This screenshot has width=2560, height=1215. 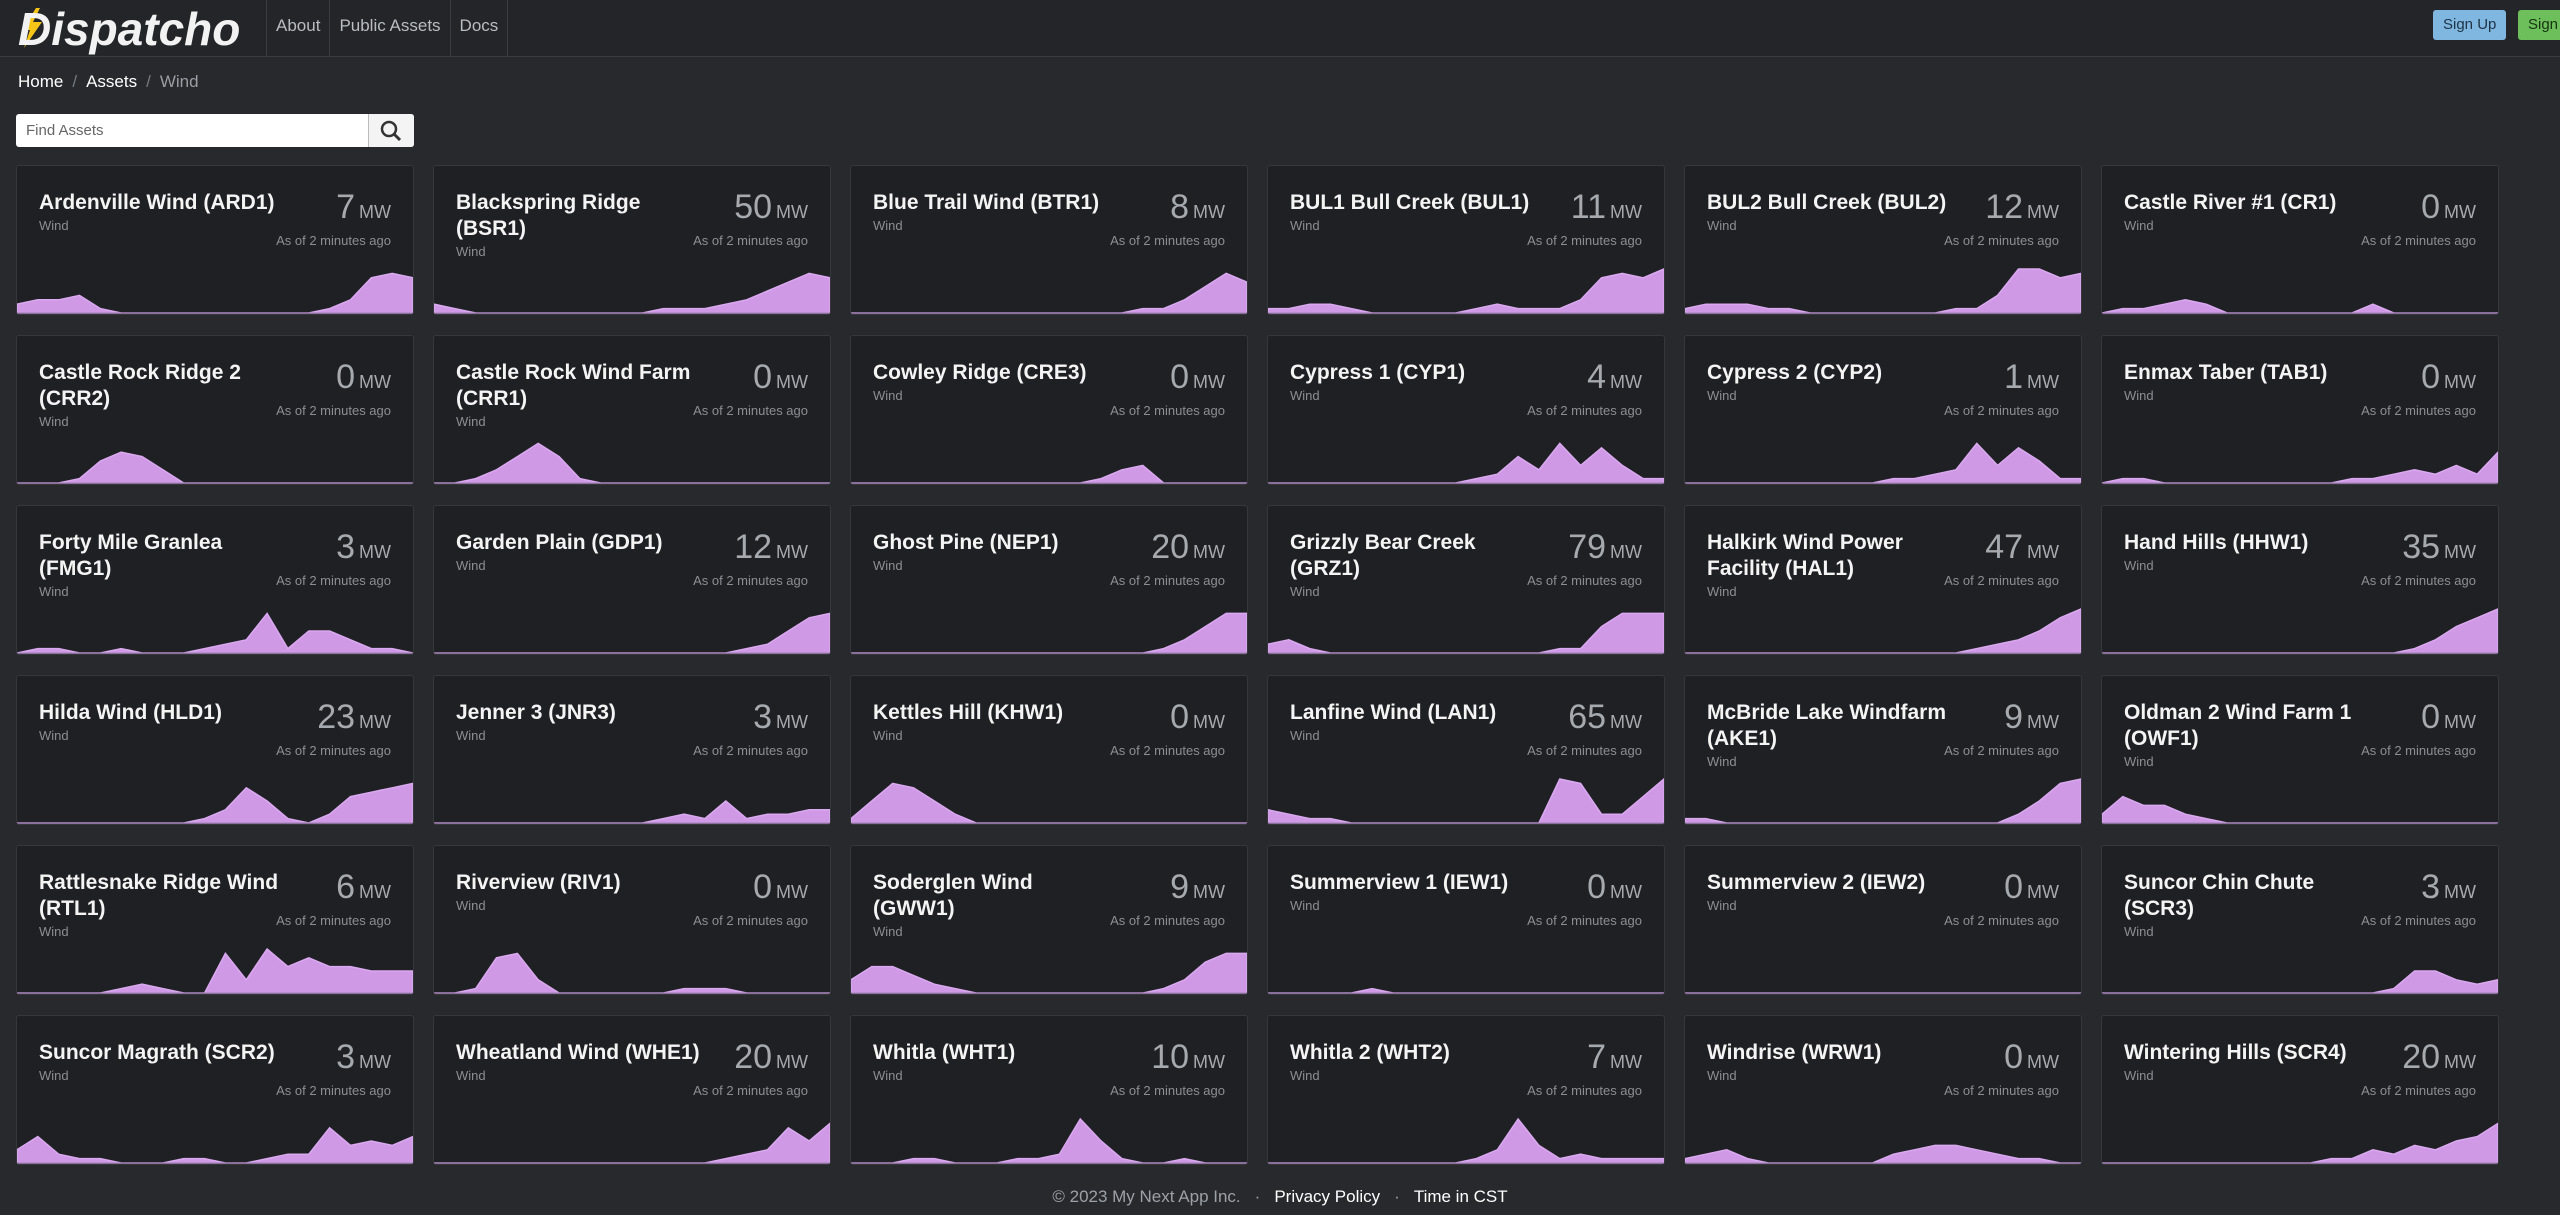 I want to click on asset-output: 3 MW, so click(x=2448, y=887).